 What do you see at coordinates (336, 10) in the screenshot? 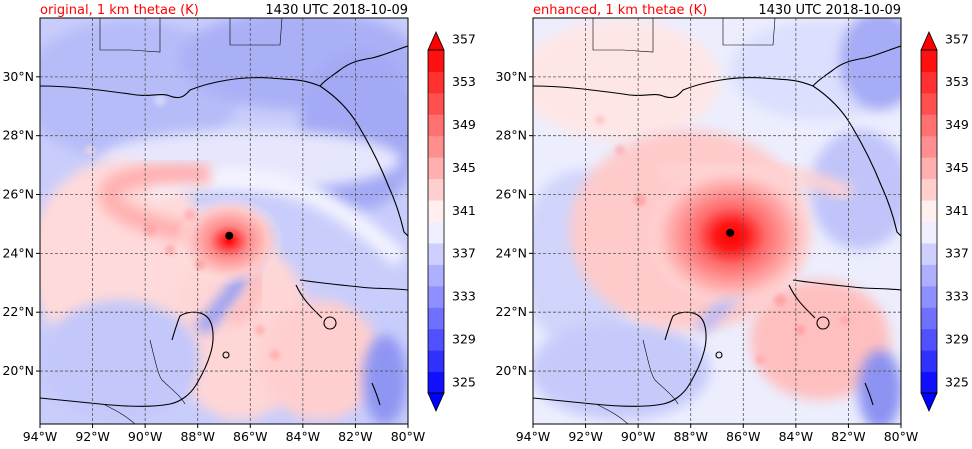
I see `panel-time-original: 1430 UTC 2018-10-09` at bounding box center [336, 10].